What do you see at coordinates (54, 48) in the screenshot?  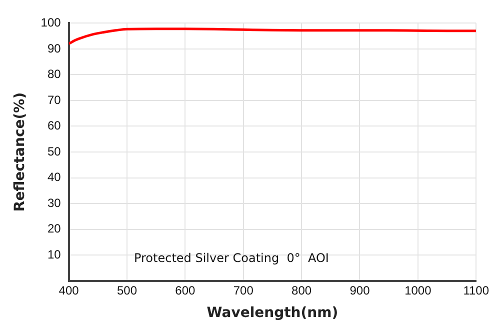 I see `y-tick-label: 90` at bounding box center [54, 48].